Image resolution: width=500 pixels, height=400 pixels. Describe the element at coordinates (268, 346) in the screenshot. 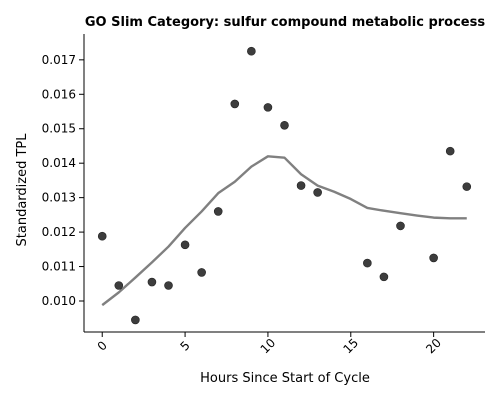

I see `x-tick-label: 10` at that location.